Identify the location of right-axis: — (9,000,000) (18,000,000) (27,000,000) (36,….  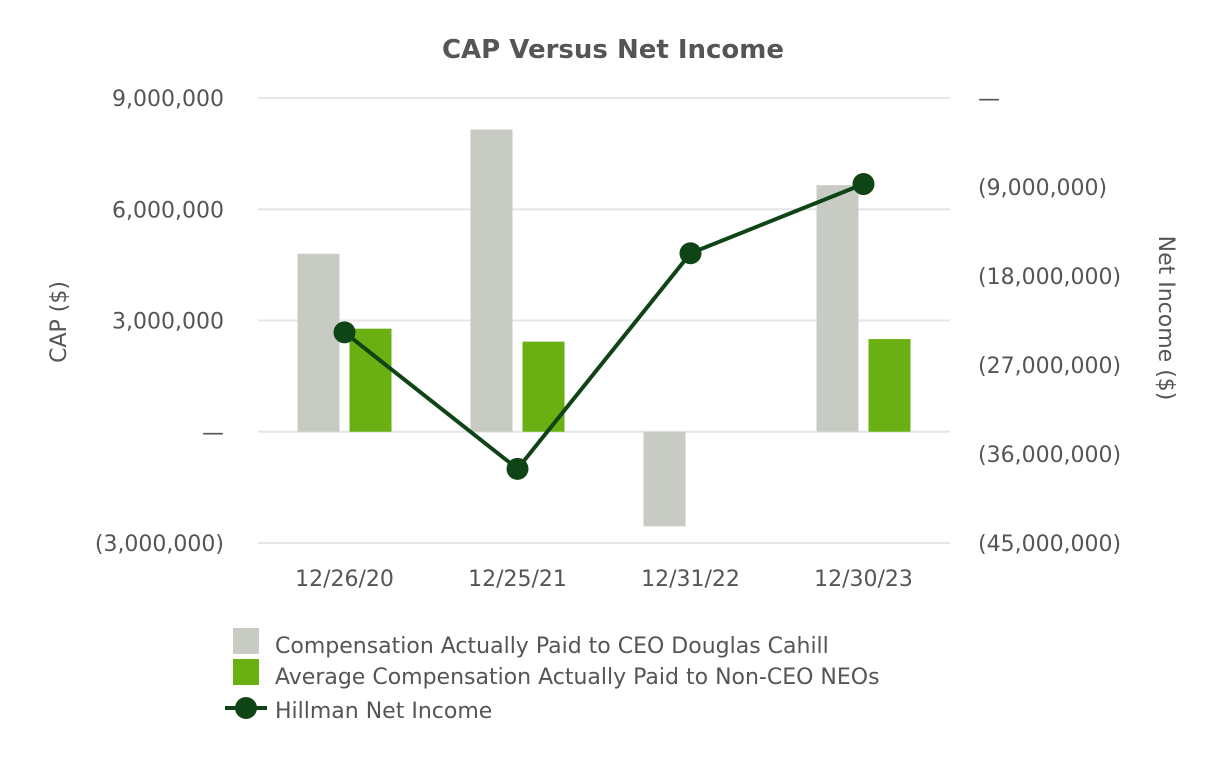
(1049, 322).